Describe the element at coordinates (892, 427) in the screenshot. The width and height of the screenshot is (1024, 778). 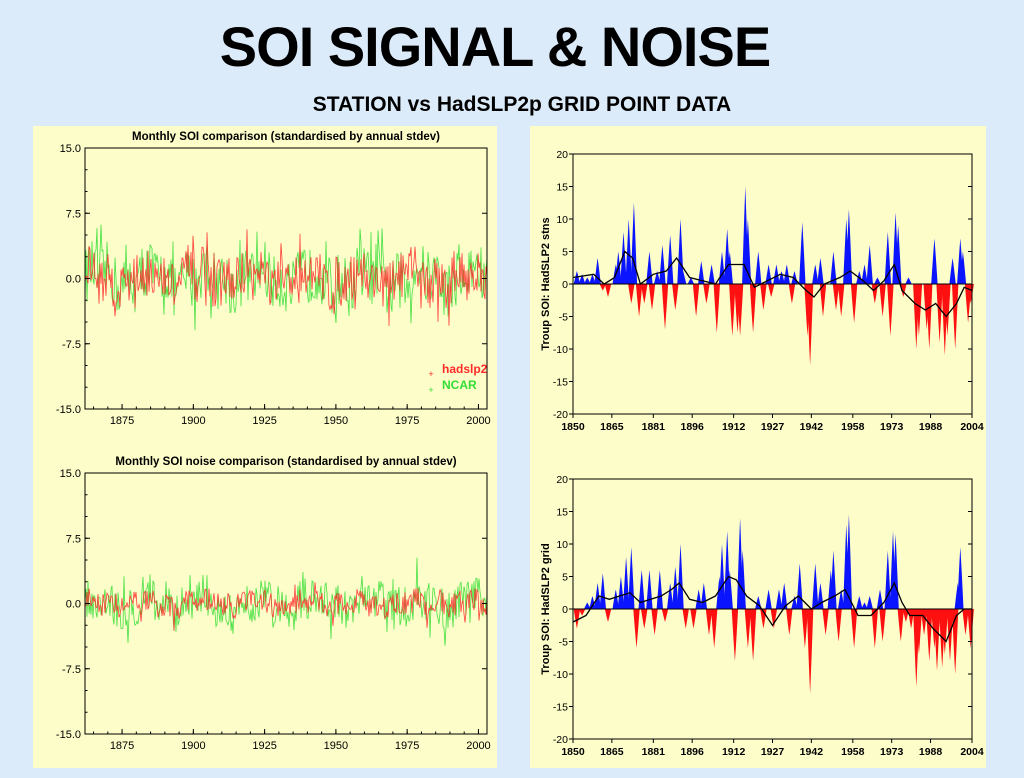
I see `x-tick-label: 1973` at that location.